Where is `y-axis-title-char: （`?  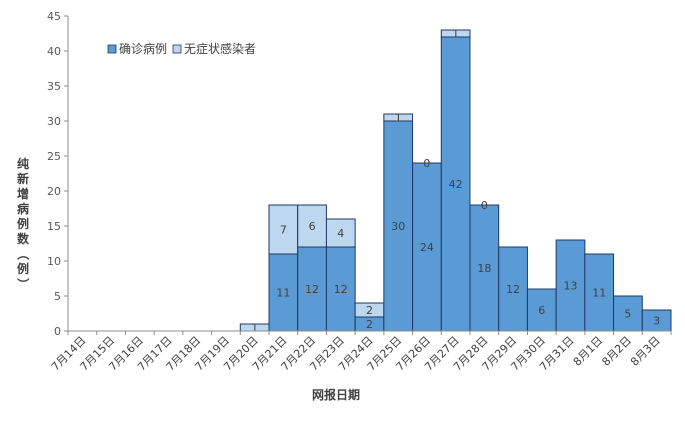 y-axis-title-char: （ is located at coordinates (23, 254).